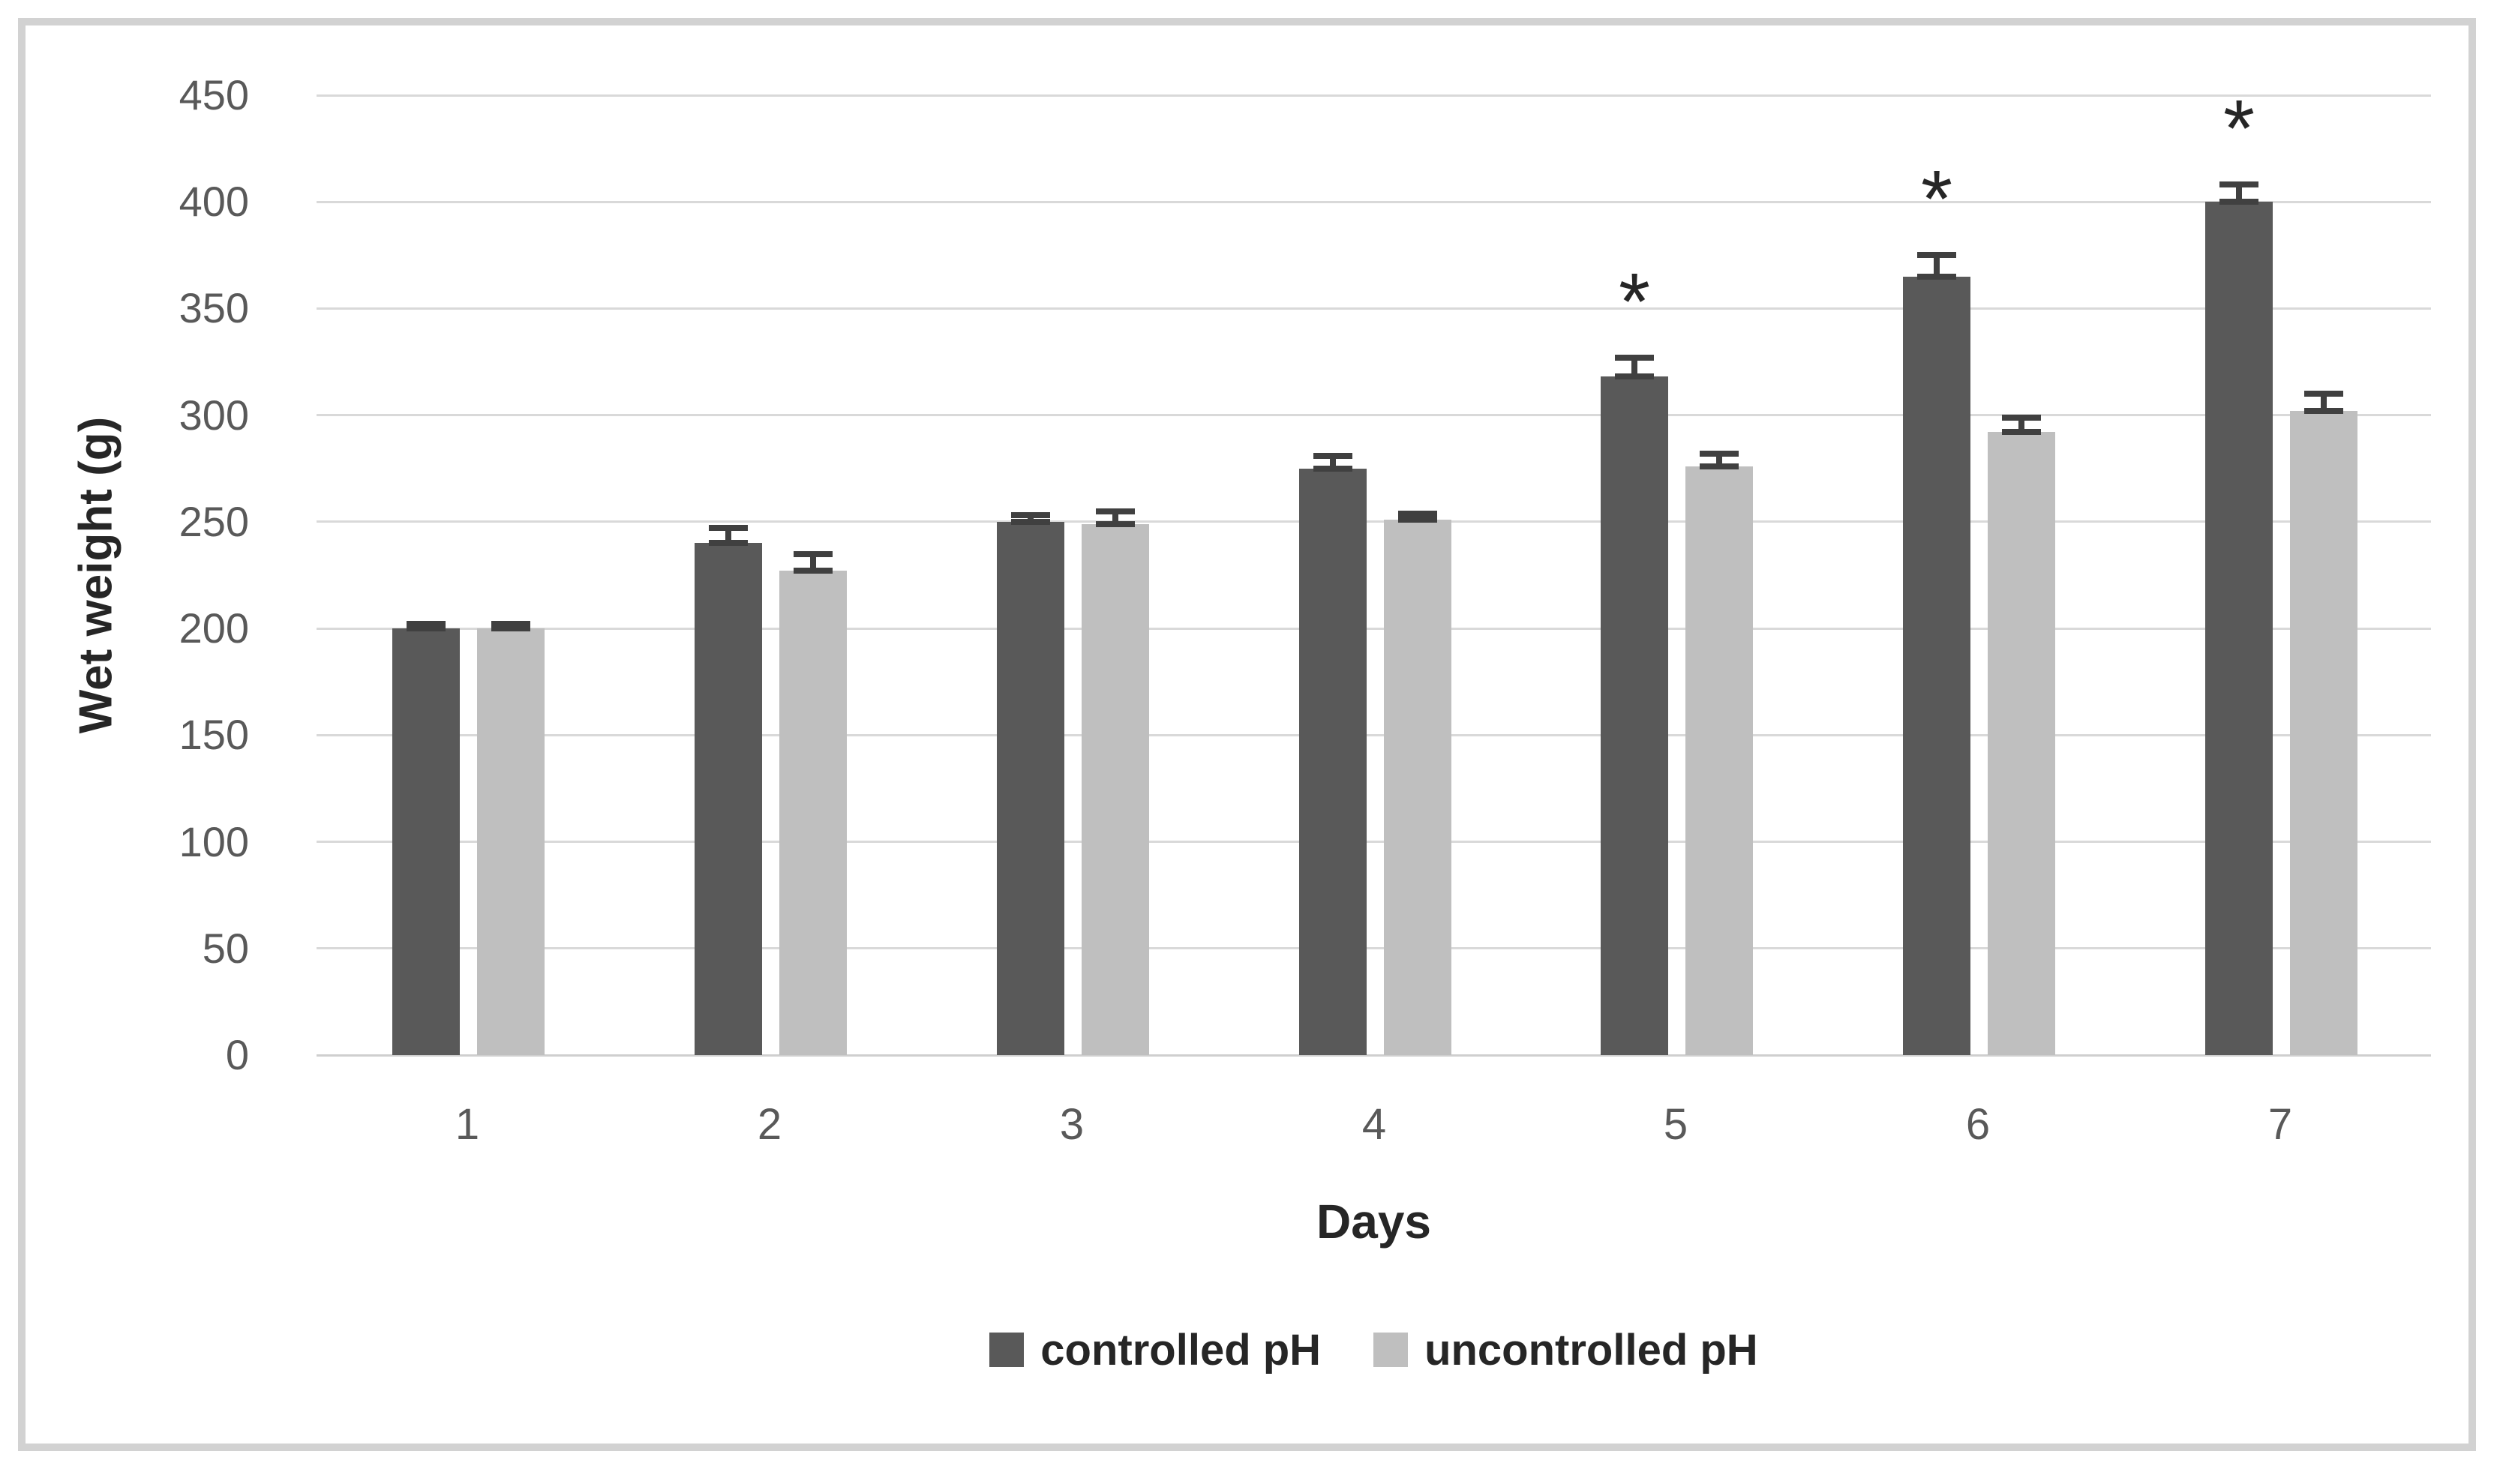  I want to click on x-tick-label-2: 2, so click(770, 1124).